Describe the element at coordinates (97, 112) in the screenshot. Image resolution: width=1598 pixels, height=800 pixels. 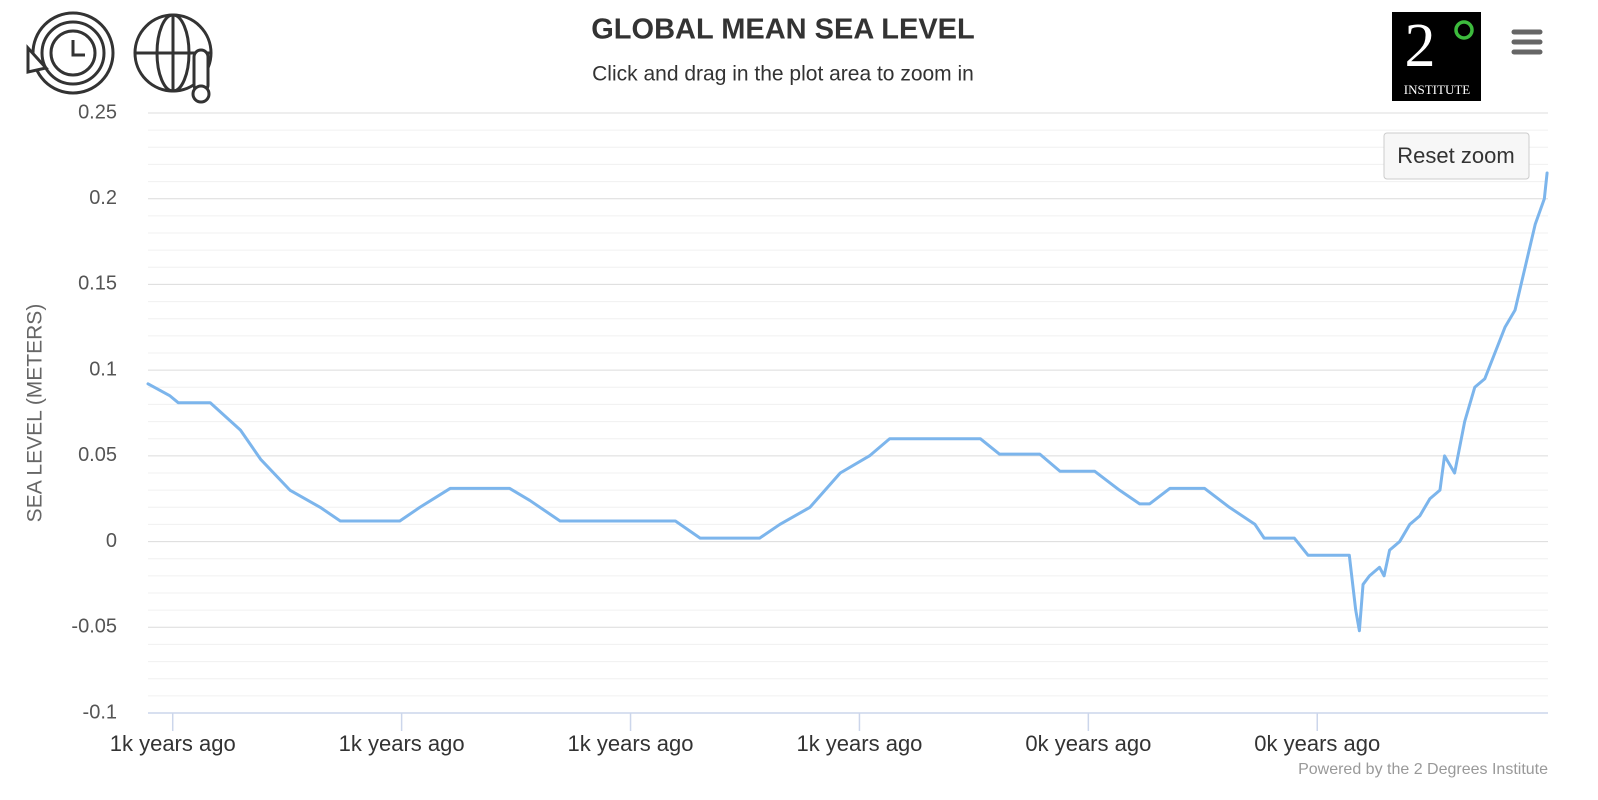
I see `y-tick-label: 0.25` at that location.